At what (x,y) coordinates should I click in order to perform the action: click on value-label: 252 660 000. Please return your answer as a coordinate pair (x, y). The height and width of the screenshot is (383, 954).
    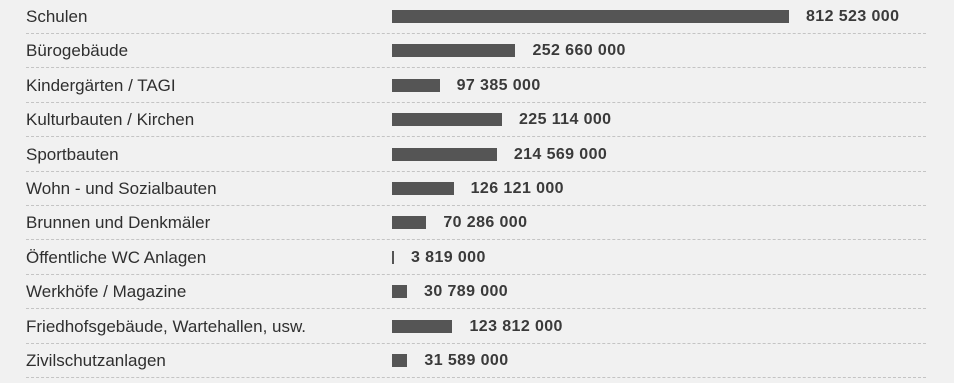
    Looking at the image, I should click on (579, 51).